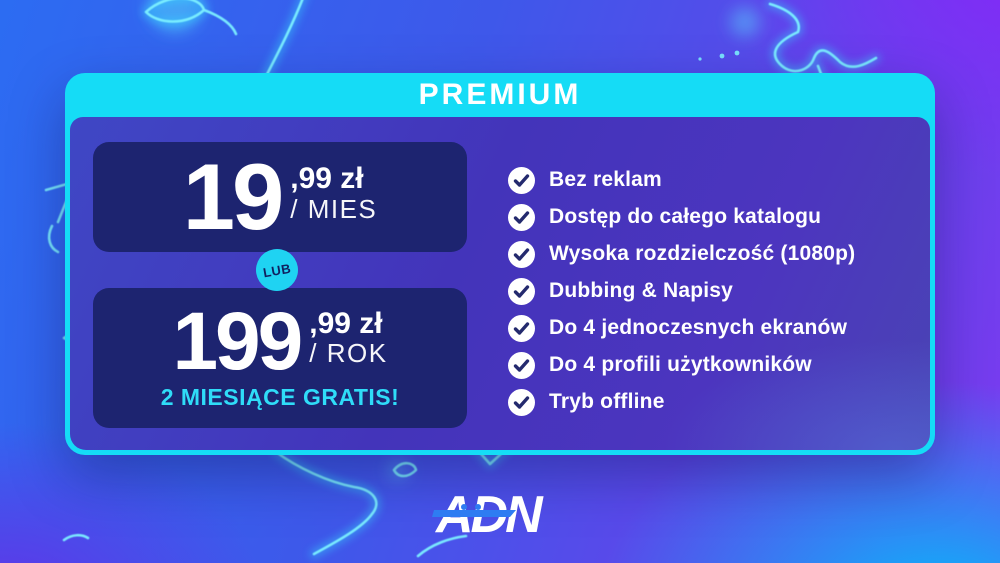 The height and width of the screenshot is (563, 1000). What do you see at coordinates (681, 402) in the screenshot?
I see `feature-item: Tryb offline` at bounding box center [681, 402].